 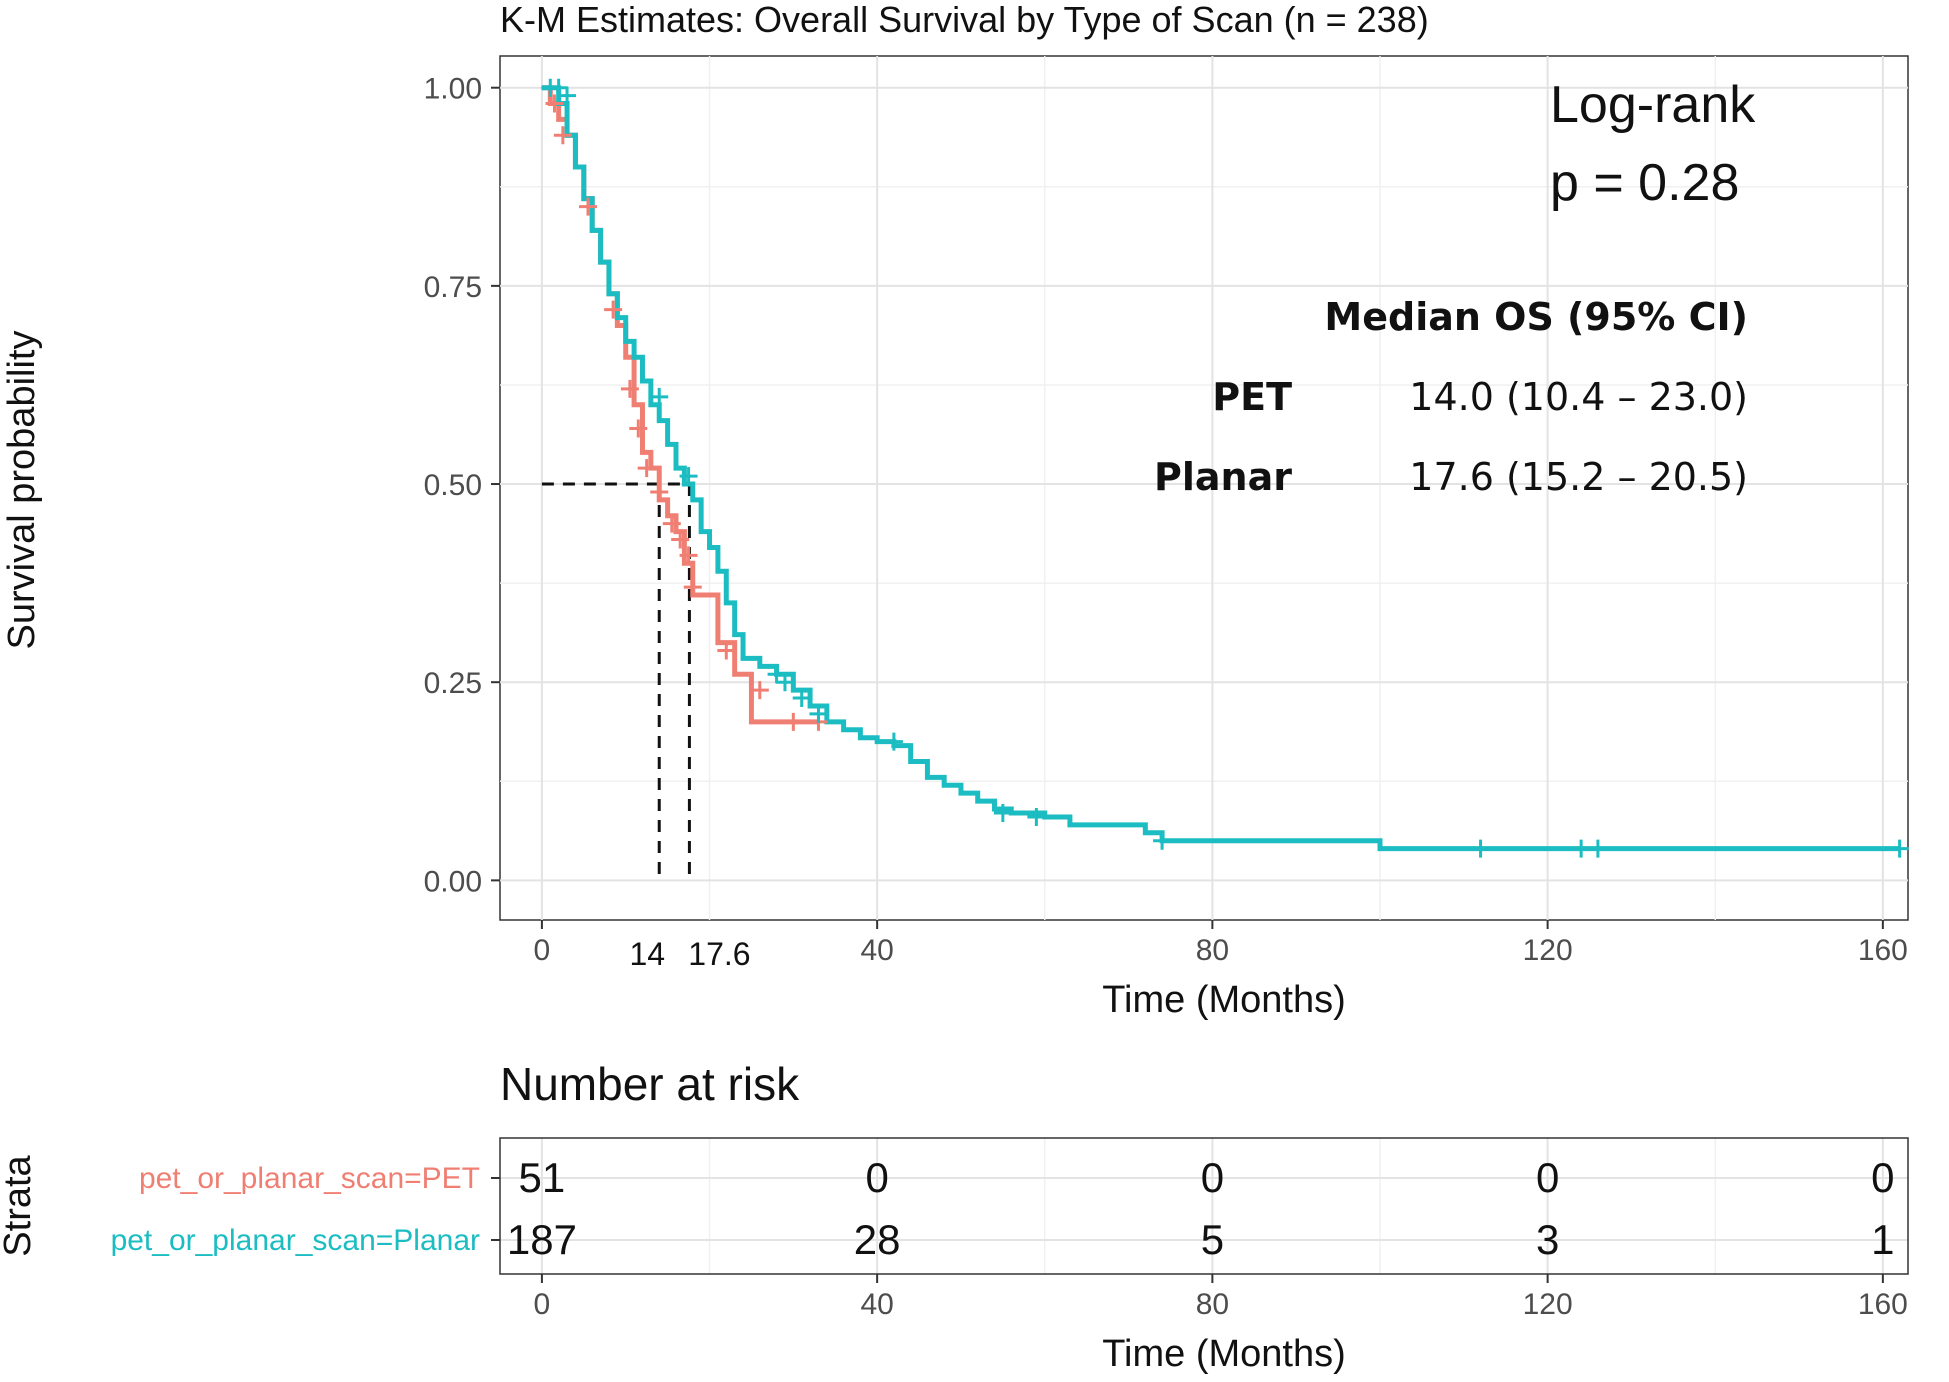 What do you see at coordinates (295, 1240) in the screenshot?
I see `strata-label-planar: pet_or_planar_scan=Planar` at bounding box center [295, 1240].